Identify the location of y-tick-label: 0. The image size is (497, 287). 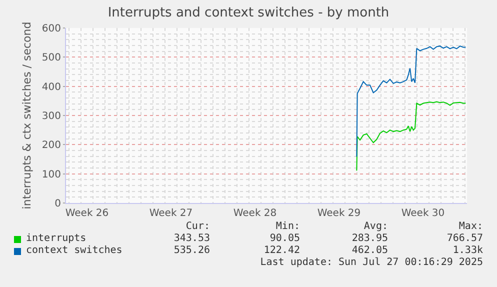
(57, 204).